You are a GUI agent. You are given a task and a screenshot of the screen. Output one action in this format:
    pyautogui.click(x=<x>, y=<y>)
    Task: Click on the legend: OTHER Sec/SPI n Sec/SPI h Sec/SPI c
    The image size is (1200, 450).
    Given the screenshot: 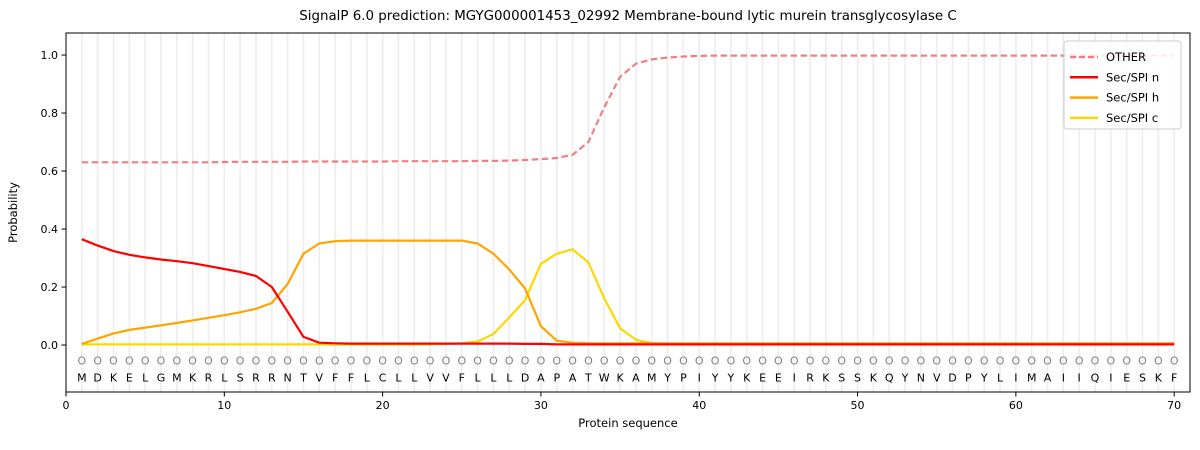 What is the action you would take?
    pyautogui.click(x=1122, y=85)
    